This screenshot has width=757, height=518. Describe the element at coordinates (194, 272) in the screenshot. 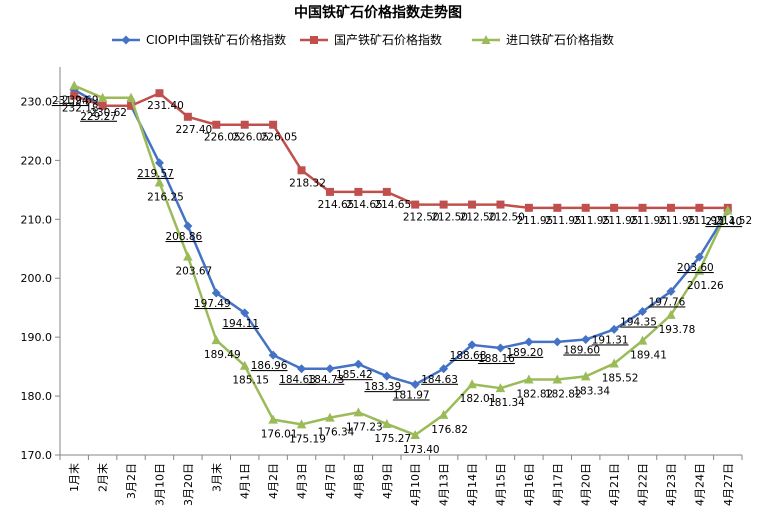

I see `data-label: 203.67` at that location.